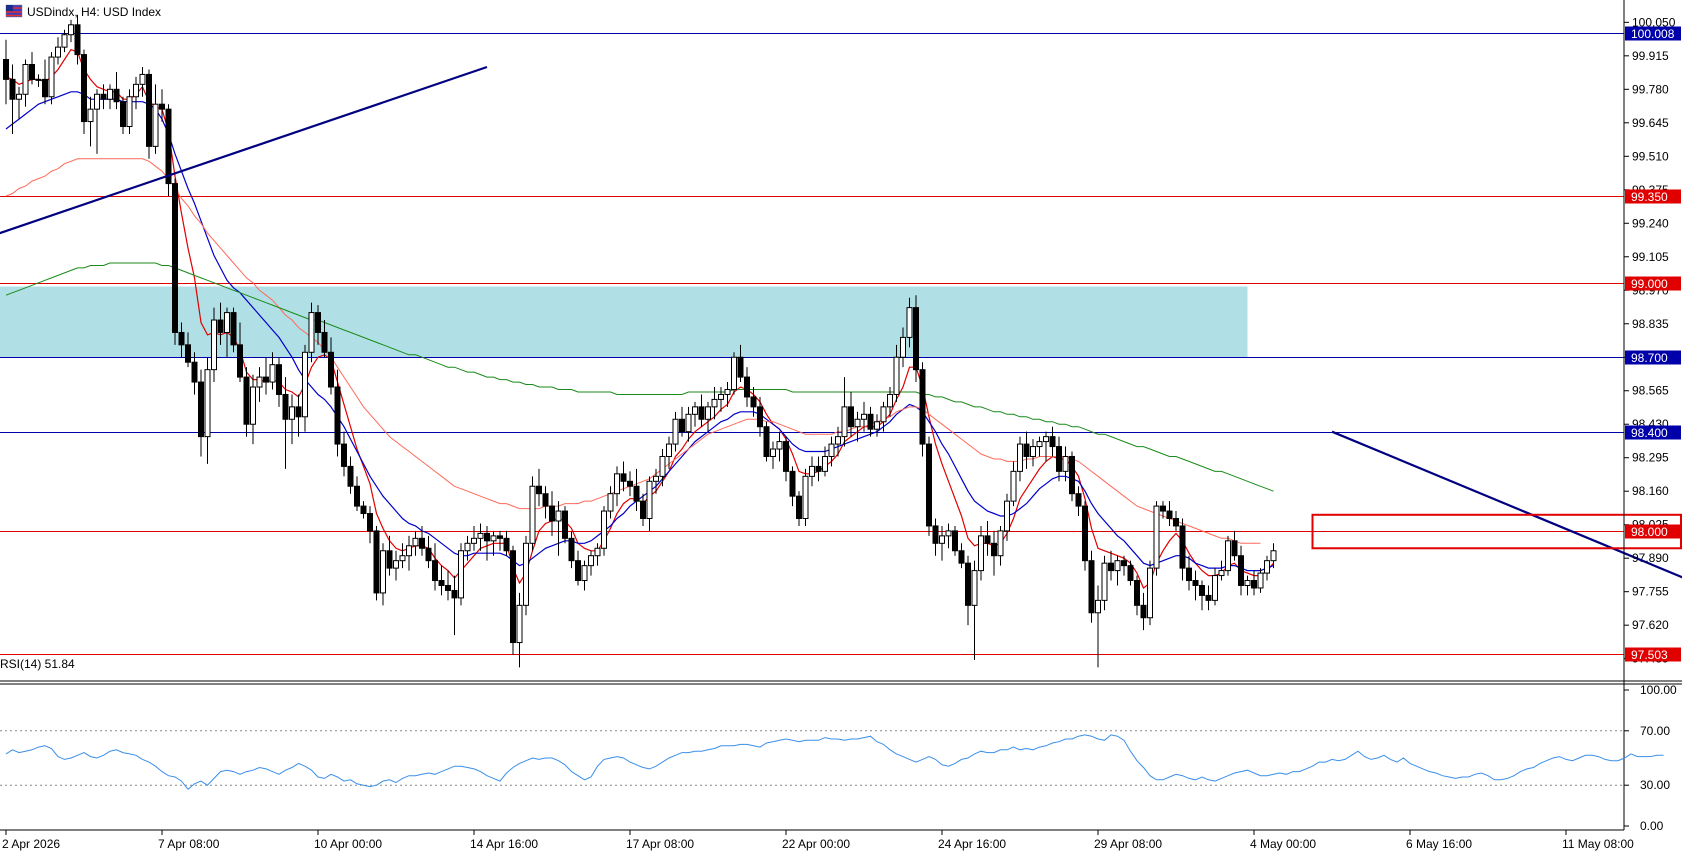 The height and width of the screenshot is (852, 1682). Describe the element at coordinates (1652, 826) in the screenshot. I see `rsi-tick-label: 0.00` at that location.